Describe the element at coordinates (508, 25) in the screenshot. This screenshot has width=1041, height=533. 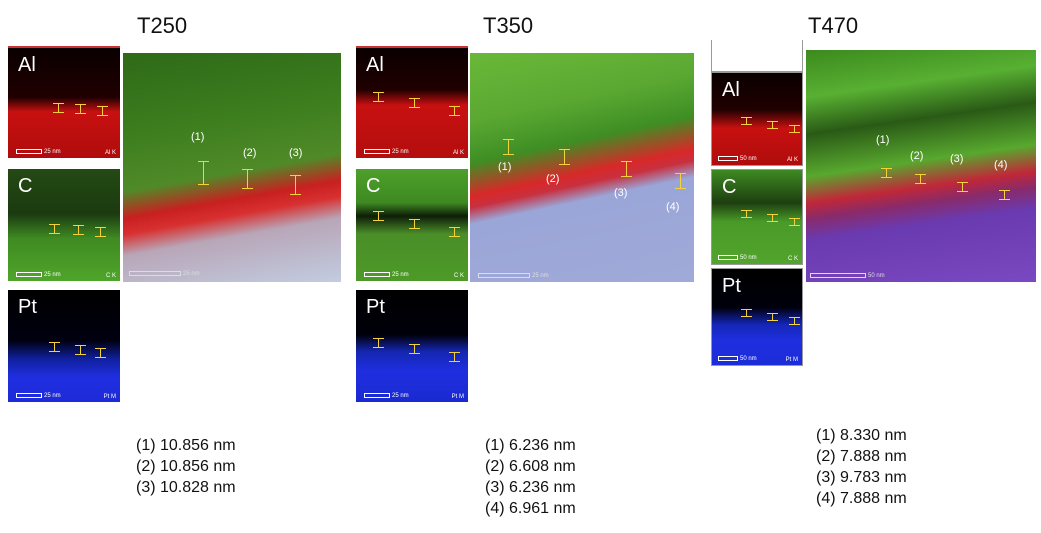
I see `panel-title-t350: T350` at that location.